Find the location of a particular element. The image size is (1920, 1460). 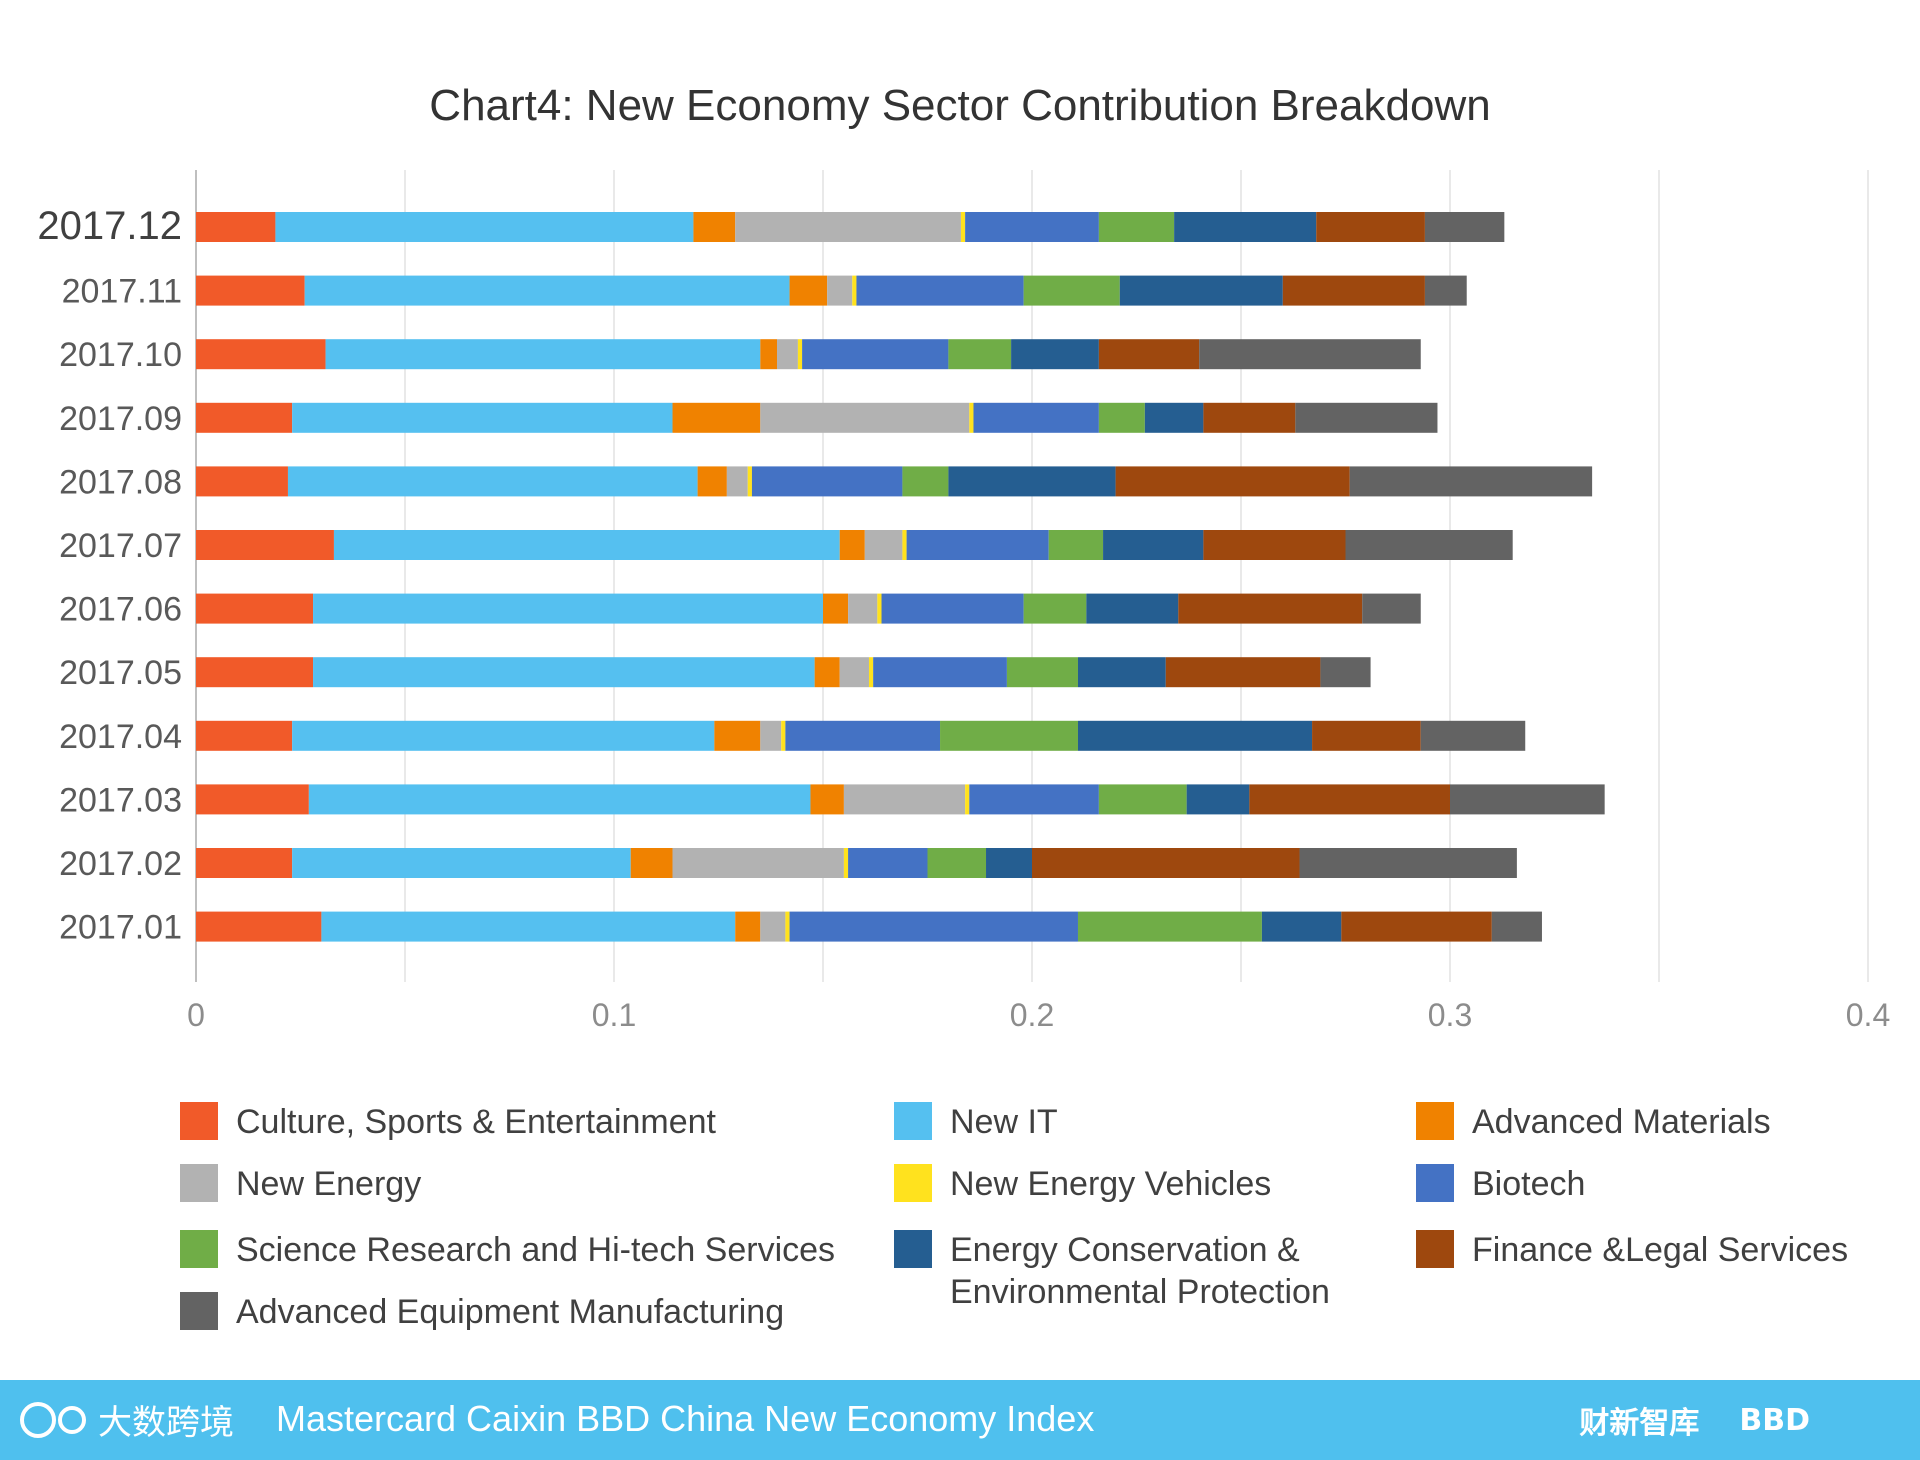

category-label: 2017.07 is located at coordinates (120, 546).